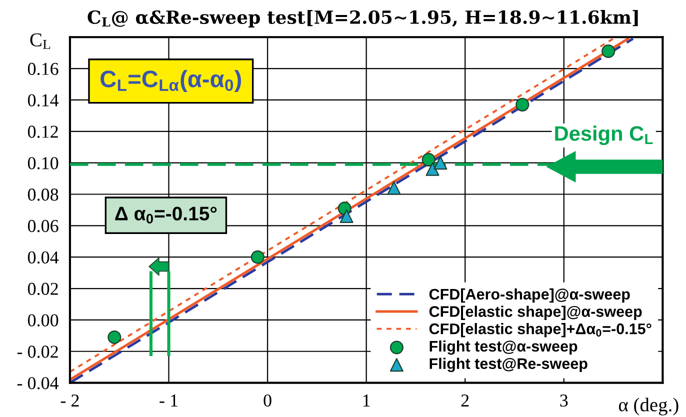 This screenshot has height=417, width=686. I want to click on ref-line-label: Design C$_{L}$, so click(604, 136).